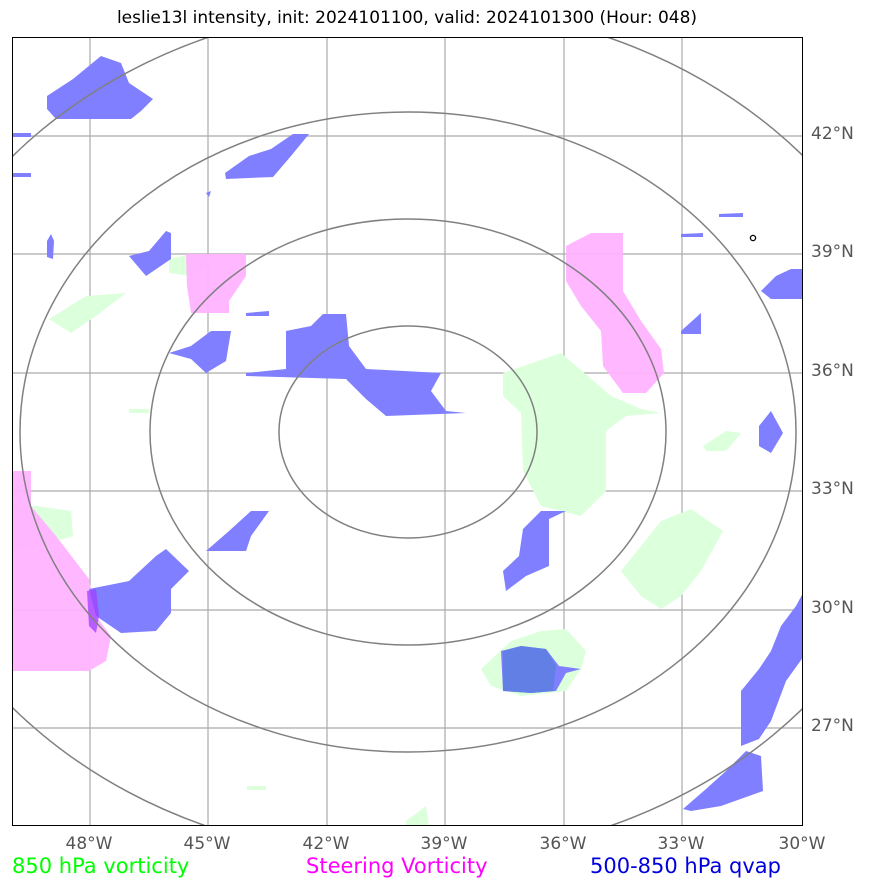 This screenshot has height=891, width=873. What do you see at coordinates (832, 134) in the screenshot?
I see `lat-label-42n: 42°N` at bounding box center [832, 134].